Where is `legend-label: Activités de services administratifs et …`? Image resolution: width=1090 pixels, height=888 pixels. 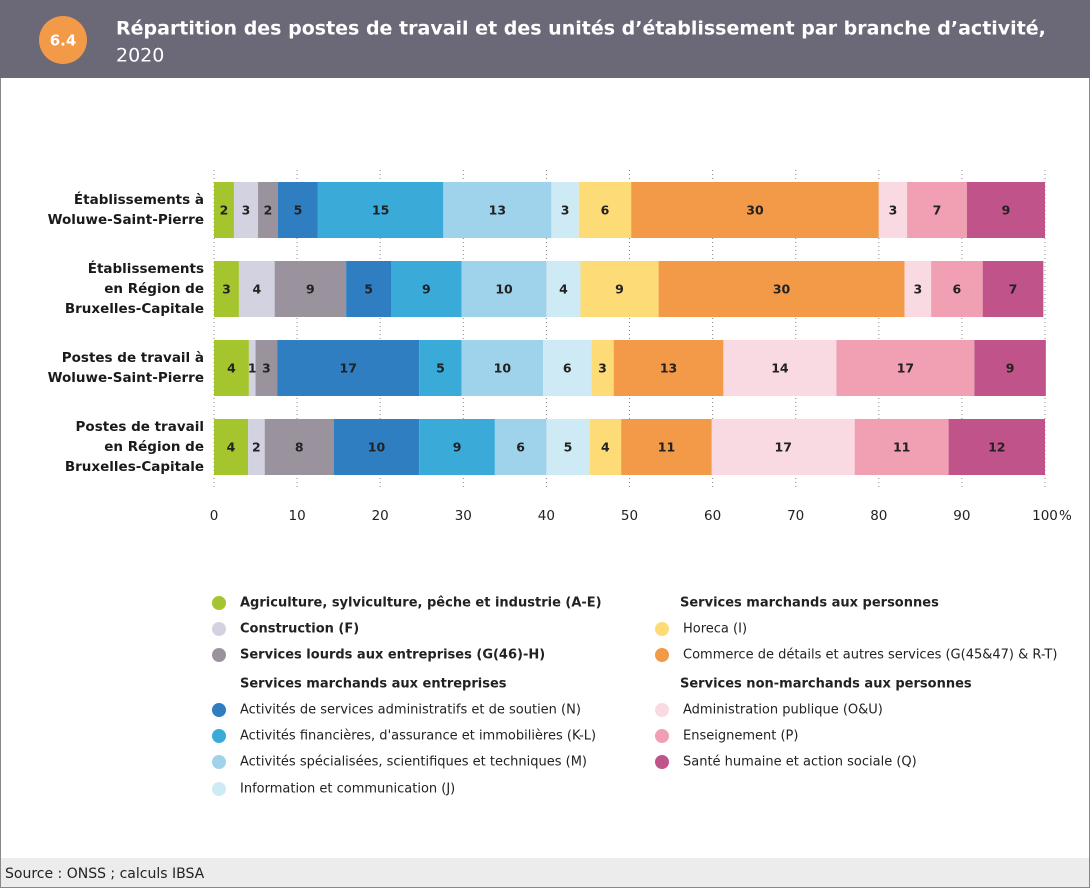
legend-label: Activités de services administratifs et … is located at coordinates (410, 710).